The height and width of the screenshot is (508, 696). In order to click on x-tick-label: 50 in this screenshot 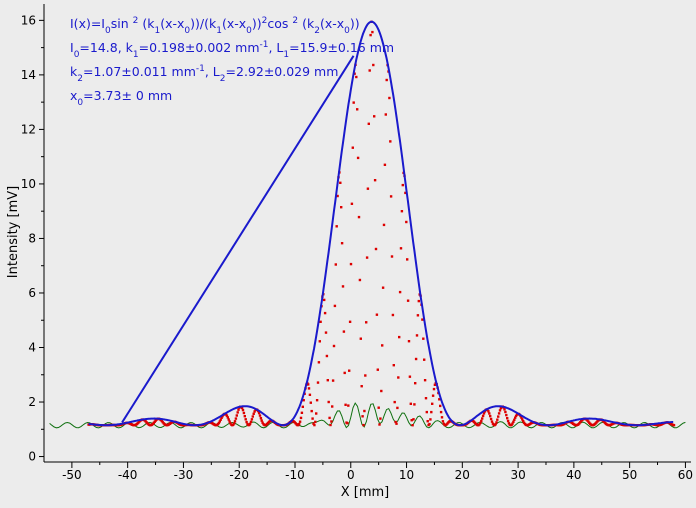, I will do `click(629, 475)`.